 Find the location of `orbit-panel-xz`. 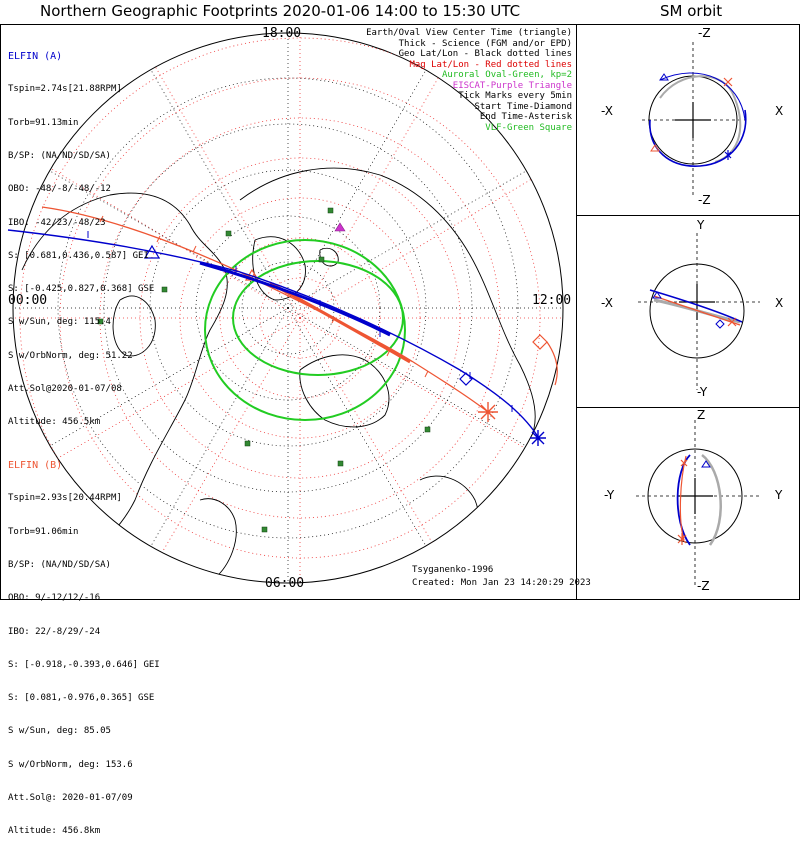

orbit-panel-xz is located at coordinates (694, 119).